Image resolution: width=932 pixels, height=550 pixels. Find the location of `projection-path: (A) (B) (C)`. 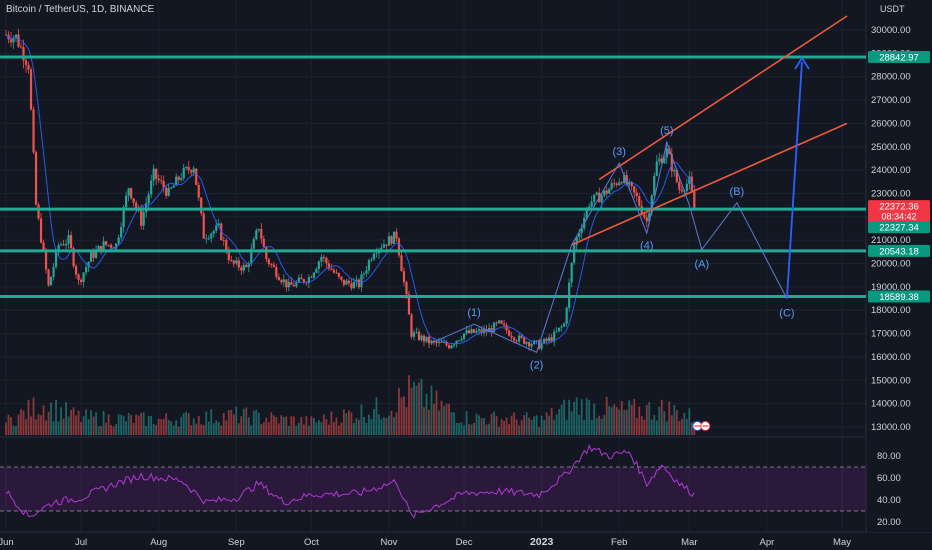

projection-path: (A) (B) (C) is located at coordinates (749, 188).